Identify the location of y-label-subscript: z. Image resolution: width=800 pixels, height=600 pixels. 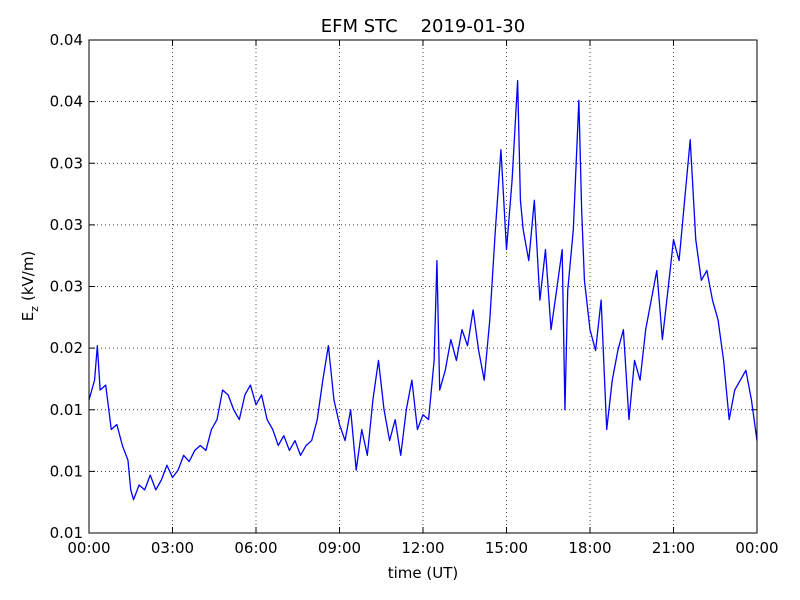
(34, 309).